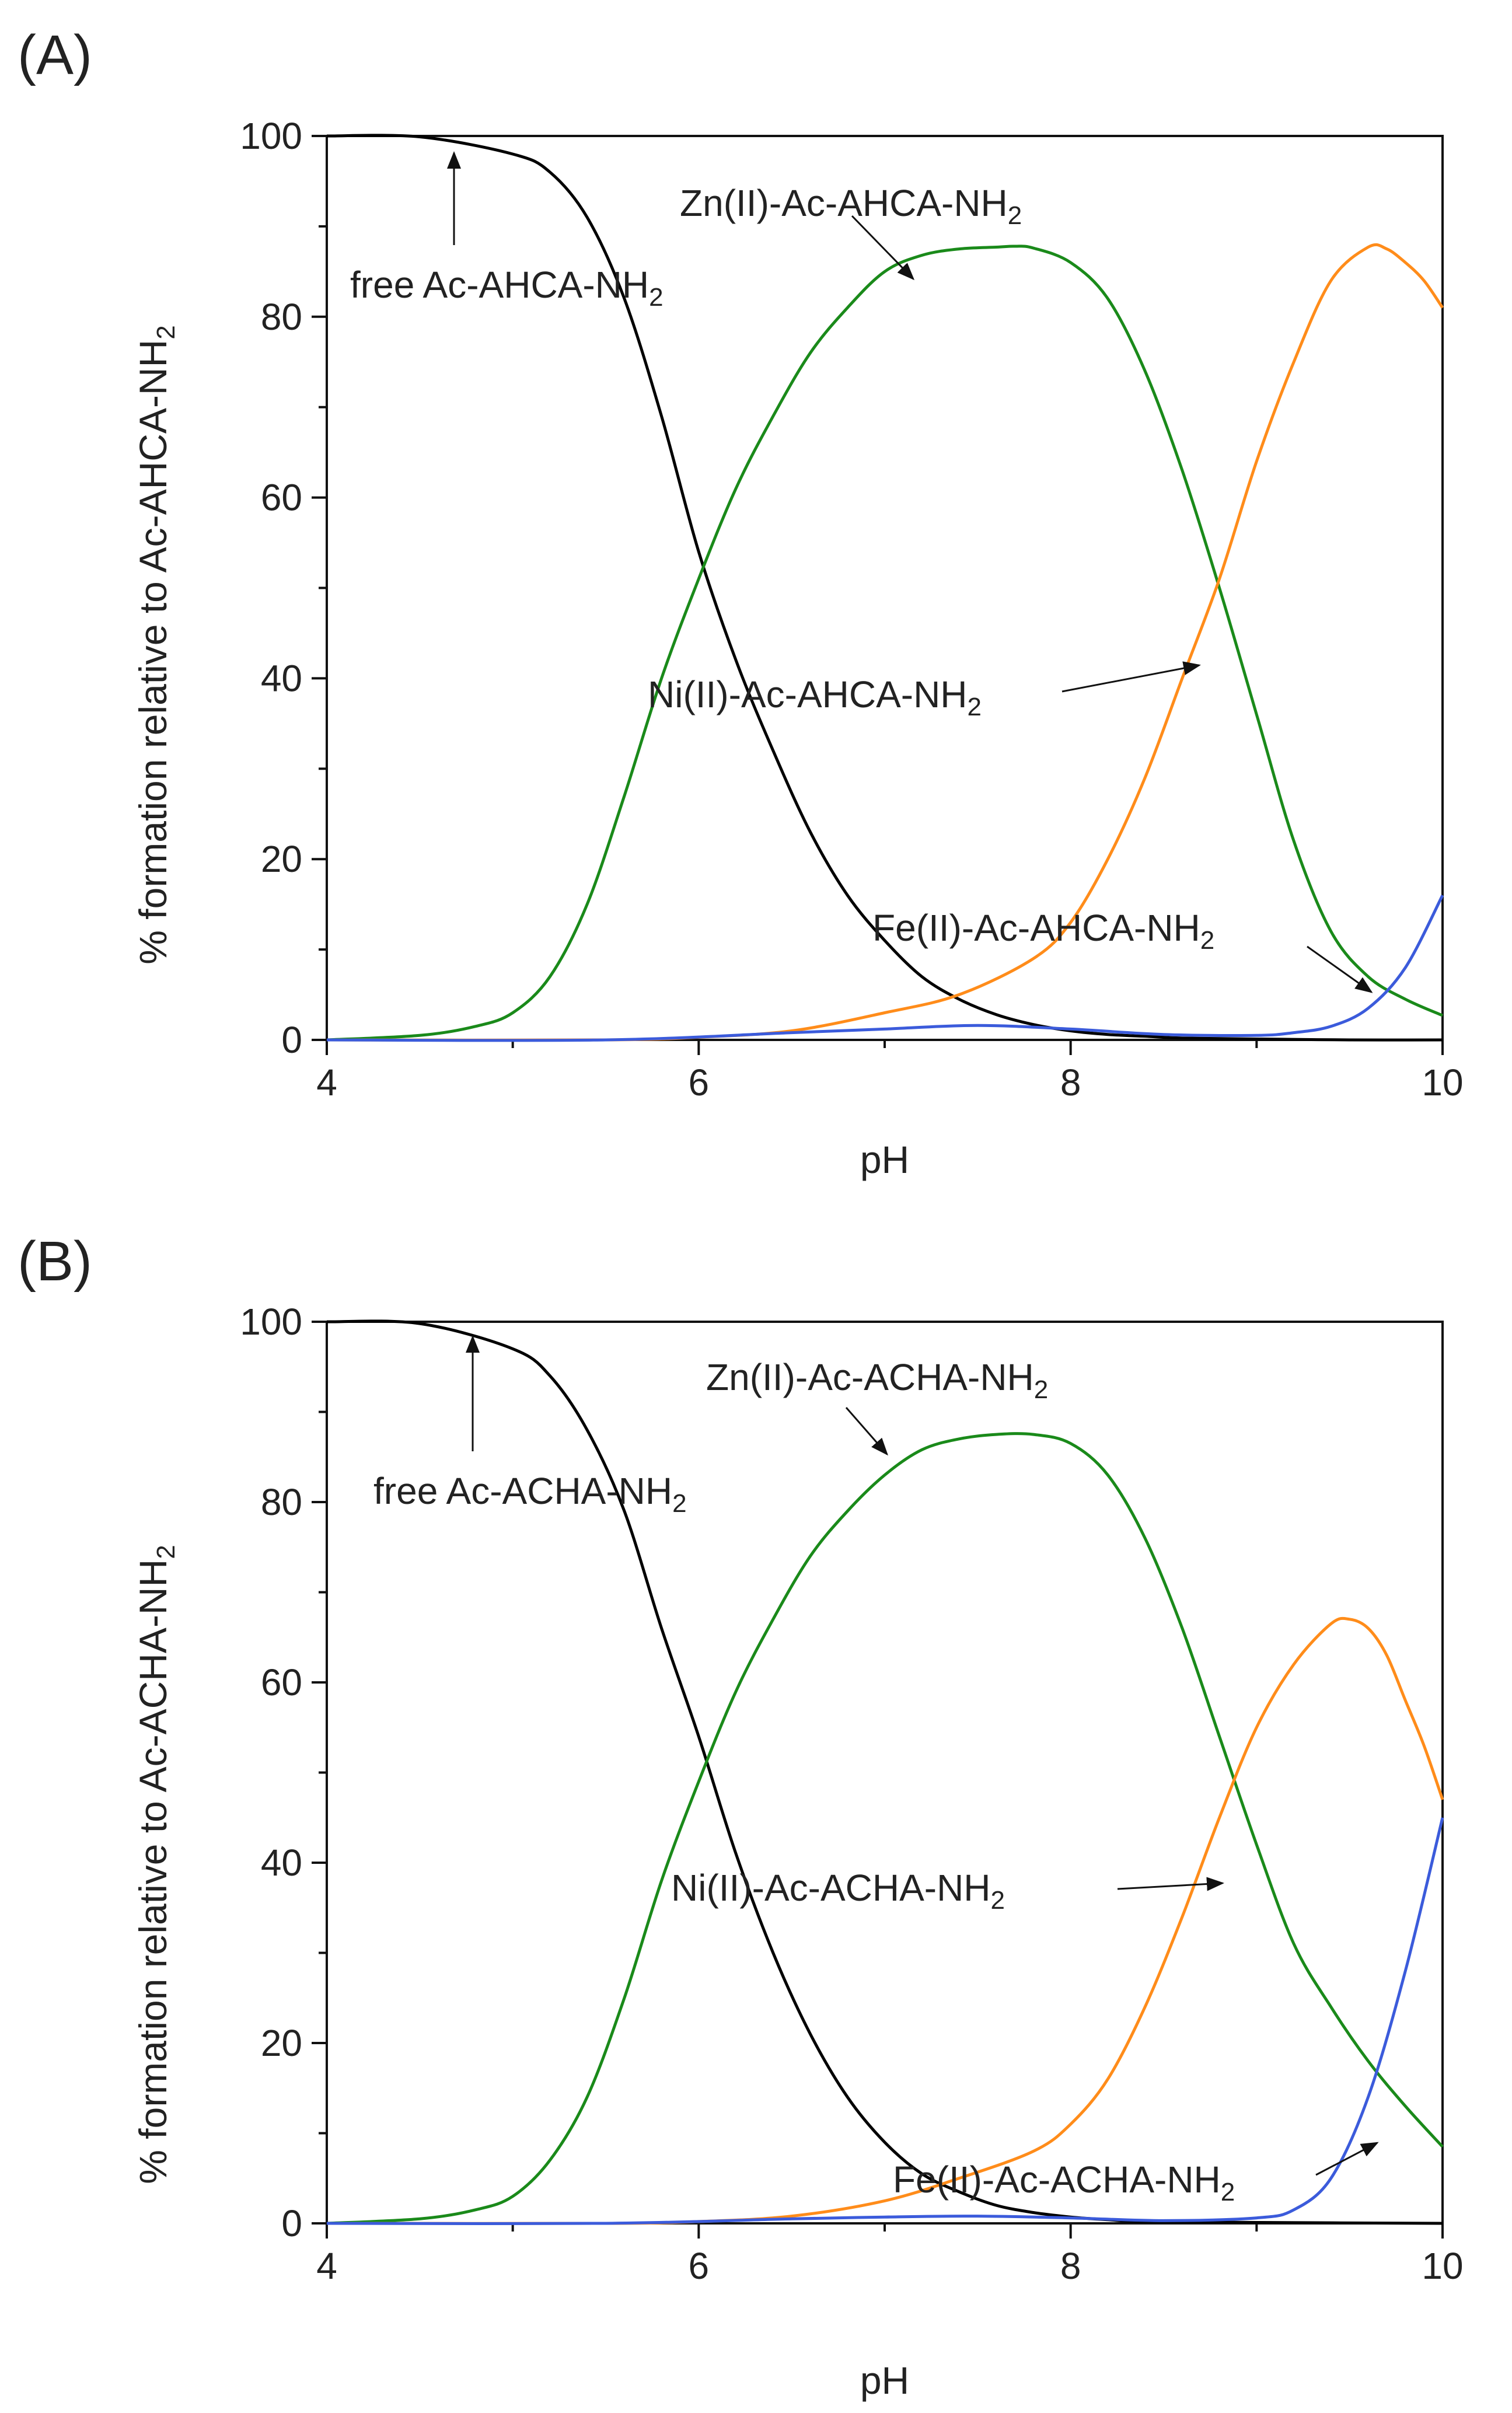 This screenshot has height=2413, width=1512. Describe the element at coordinates (851, 231) in the screenshot. I see `annotation-zn: Zn(II)-Ac-AHCA-NH2` at that location.